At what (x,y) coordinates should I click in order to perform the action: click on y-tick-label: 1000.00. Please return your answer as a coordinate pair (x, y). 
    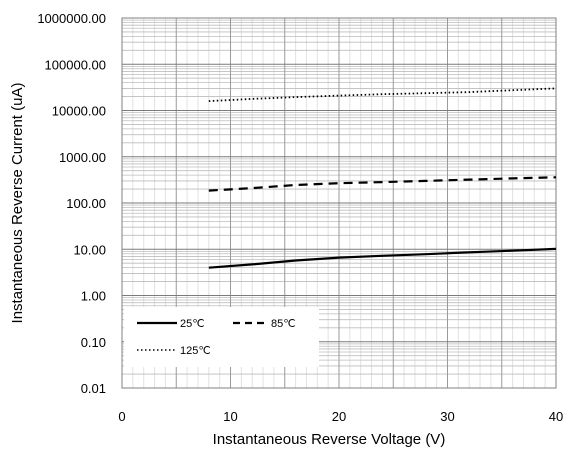
    Looking at the image, I should click on (82, 157).